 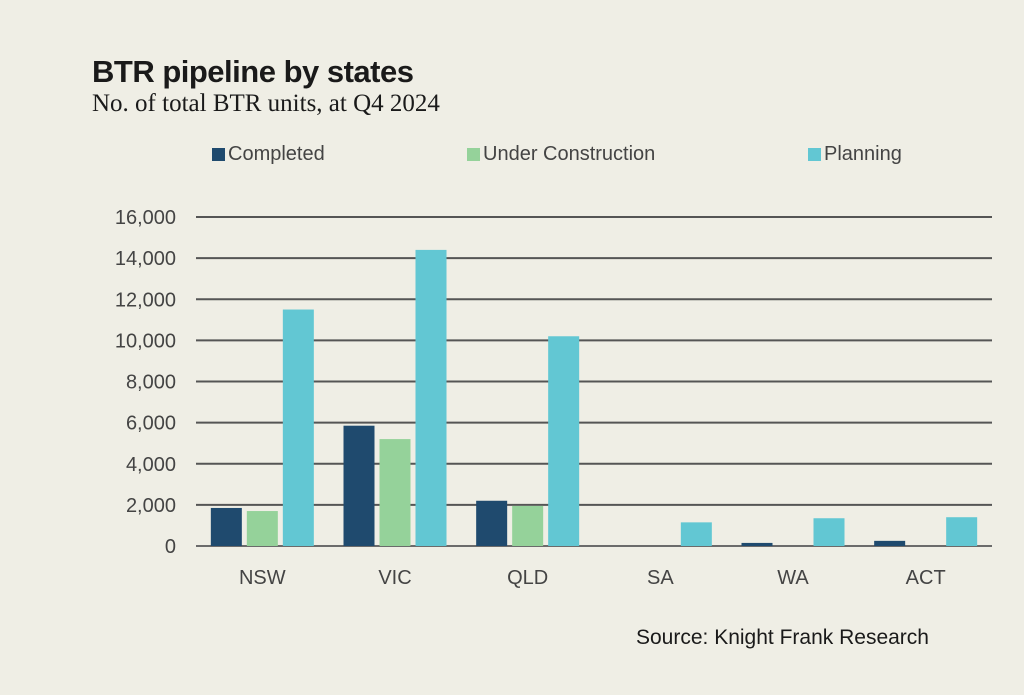 I want to click on y-tick-label: 12,000, so click(x=145, y=300).